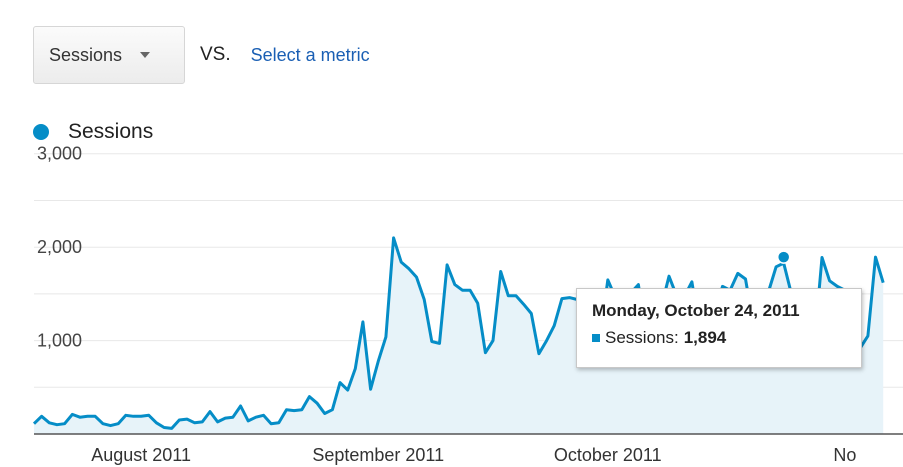 The image size is (903, 467). Describe the element at coordinates (696, 310) in the screenshot. I see `tooltip-date: Monday, October 24, 2011` at that location.